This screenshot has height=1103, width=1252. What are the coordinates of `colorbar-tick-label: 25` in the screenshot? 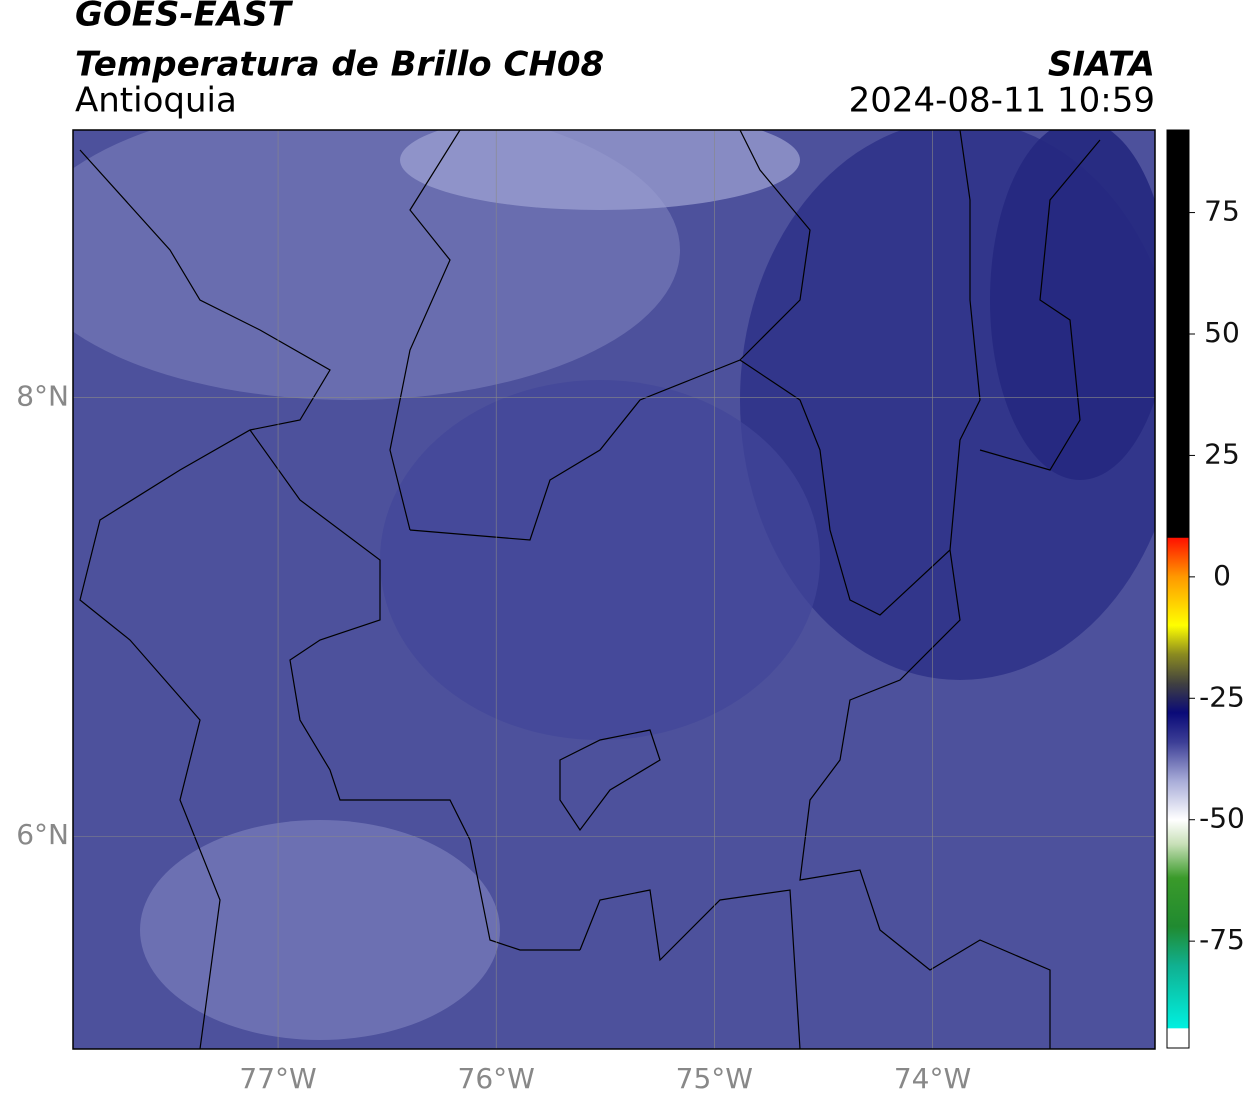 It's located at (1222, 453).